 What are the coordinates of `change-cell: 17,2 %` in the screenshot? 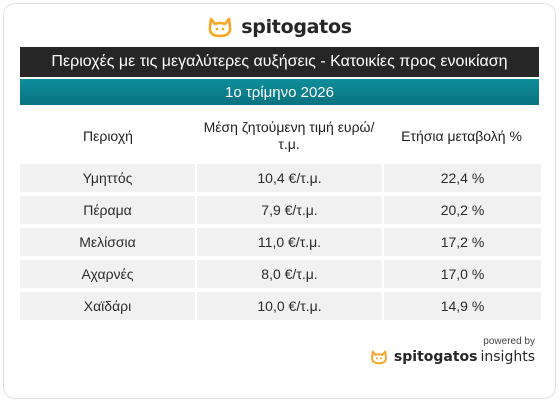 It's located at (462, 242).